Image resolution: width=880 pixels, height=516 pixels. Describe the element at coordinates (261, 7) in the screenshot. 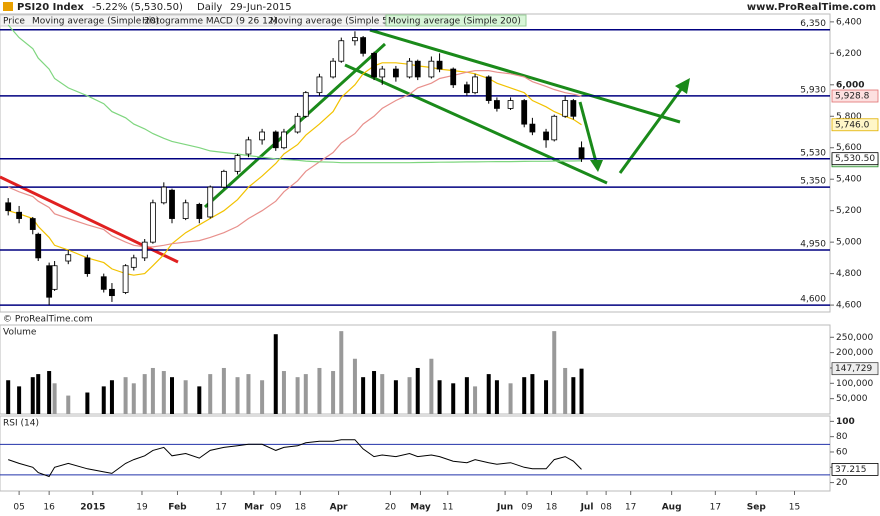

I see `date: 29-Jun-2015` at that location.